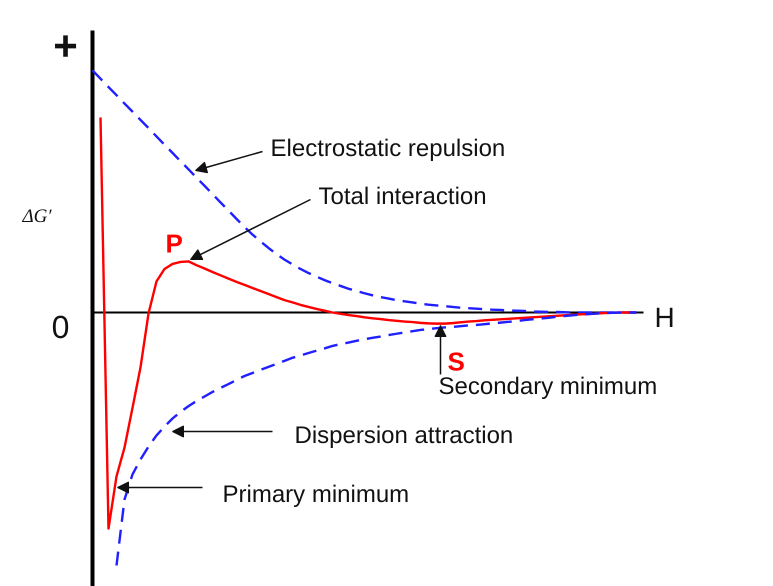 Image resolution: width=773 pixels, height=586 pixels. What do you see at coordinates (174, 243) in the screenshot?
I see `annotation: P` at bounding box center [174, 243].